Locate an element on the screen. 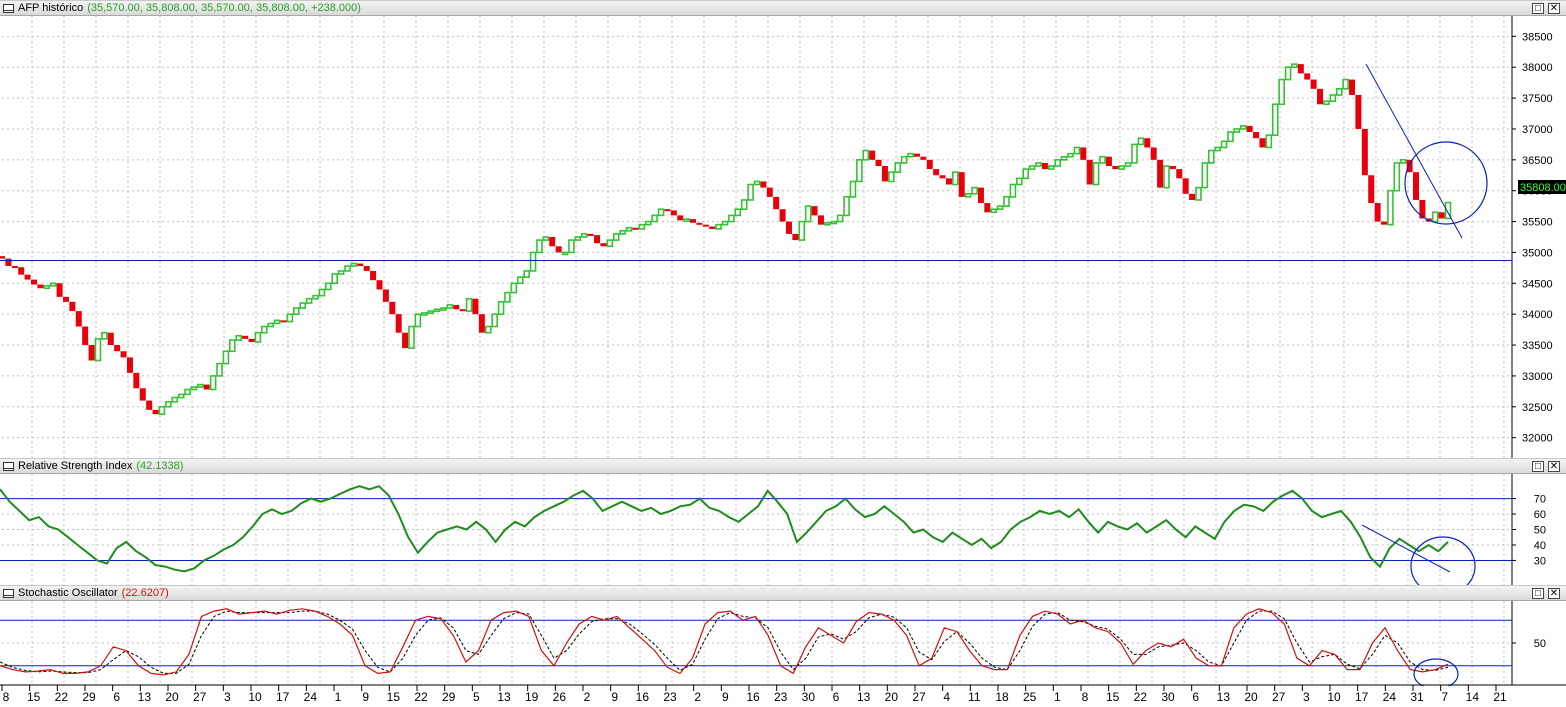  price-tick-label: 35000 is located at coordinates (1537, 253).